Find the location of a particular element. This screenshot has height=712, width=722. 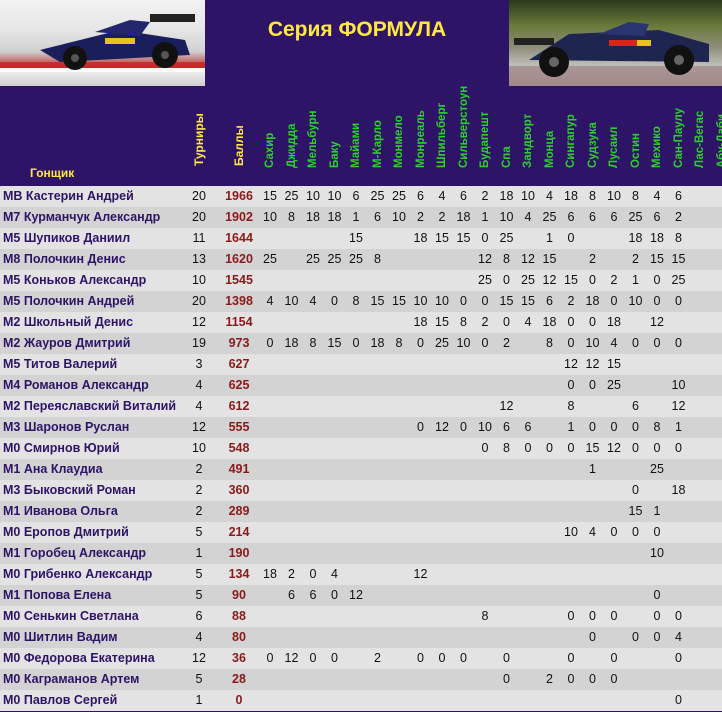

column-header-event-label: Сильверстоун is located at coordinates (463, 126).